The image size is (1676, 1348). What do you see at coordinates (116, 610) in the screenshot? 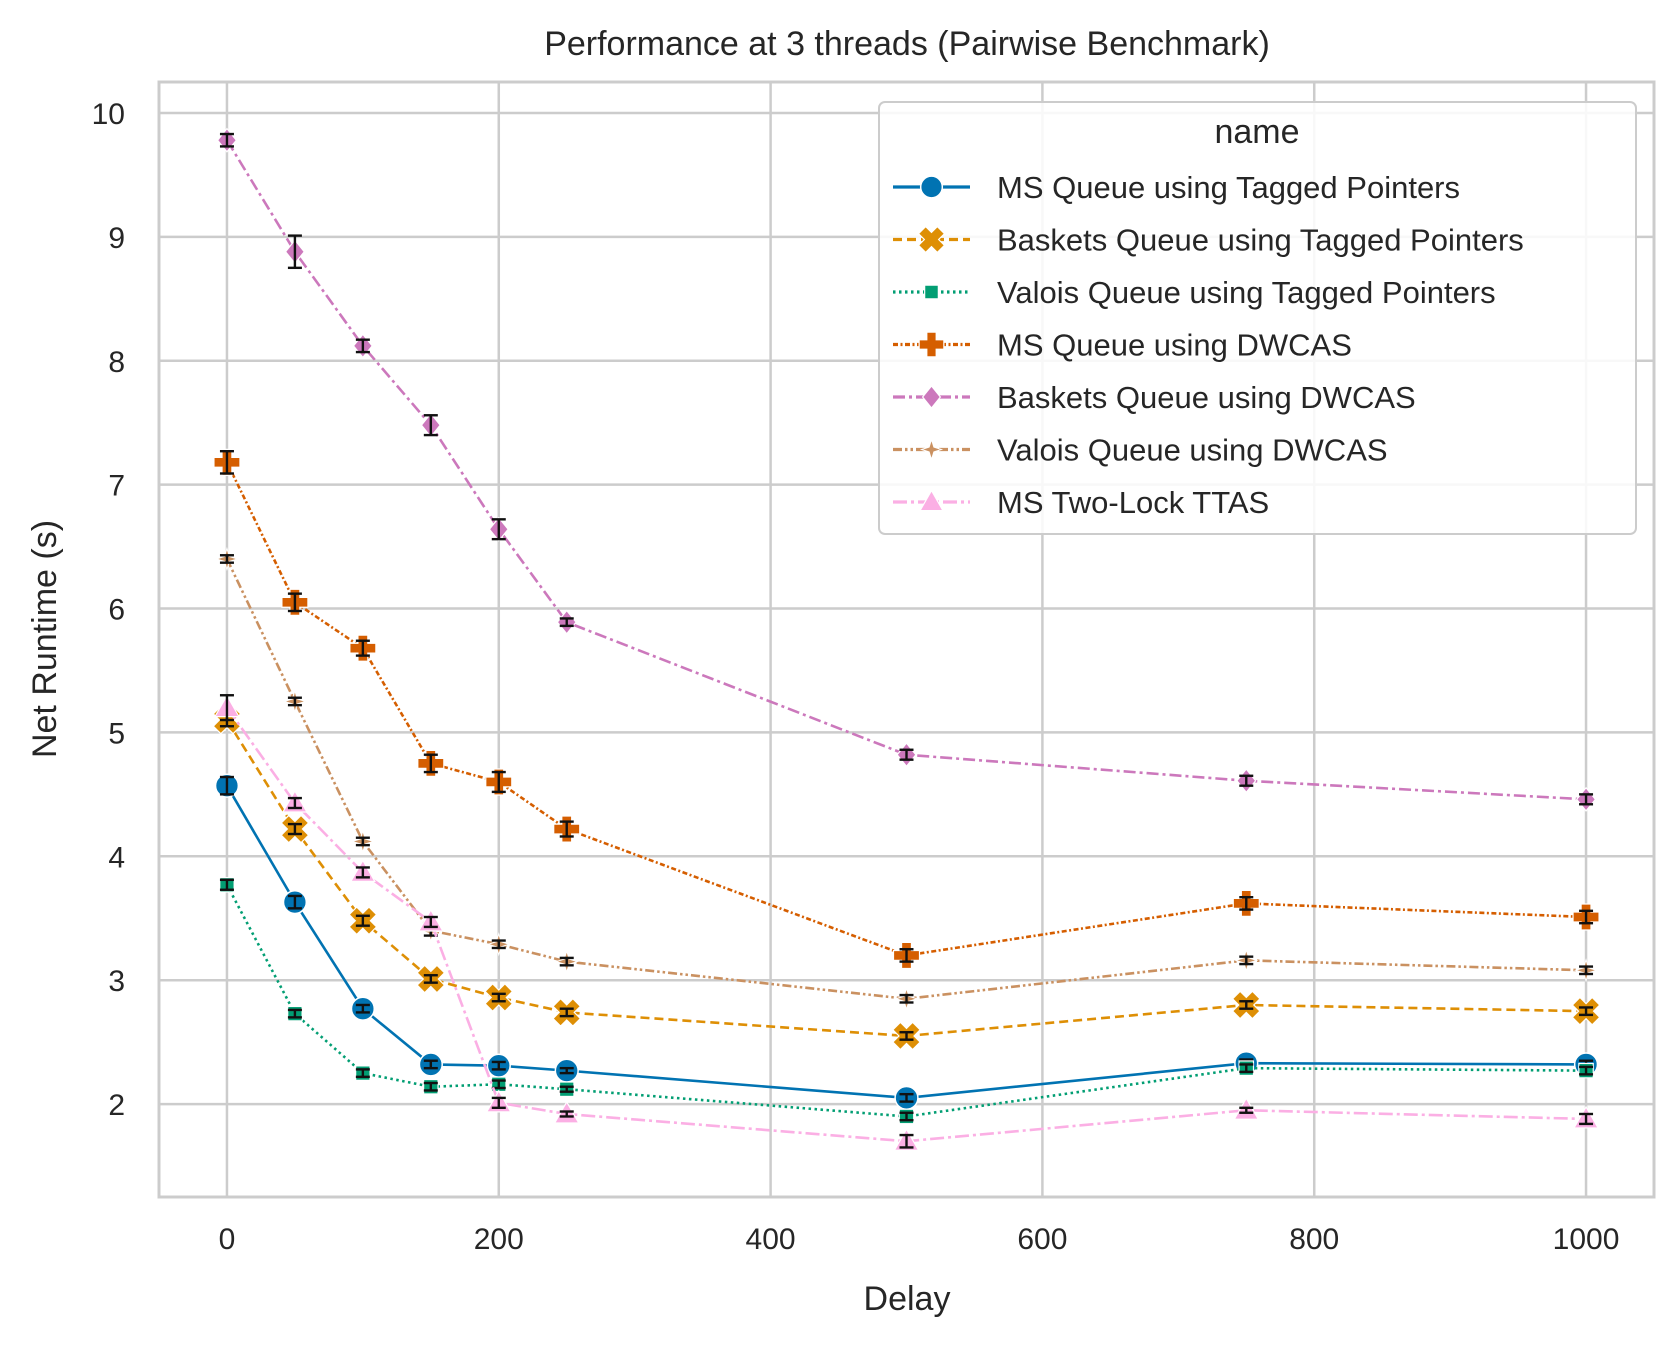
I see `y-tick-label: 6` at bounding box center [116, 610].